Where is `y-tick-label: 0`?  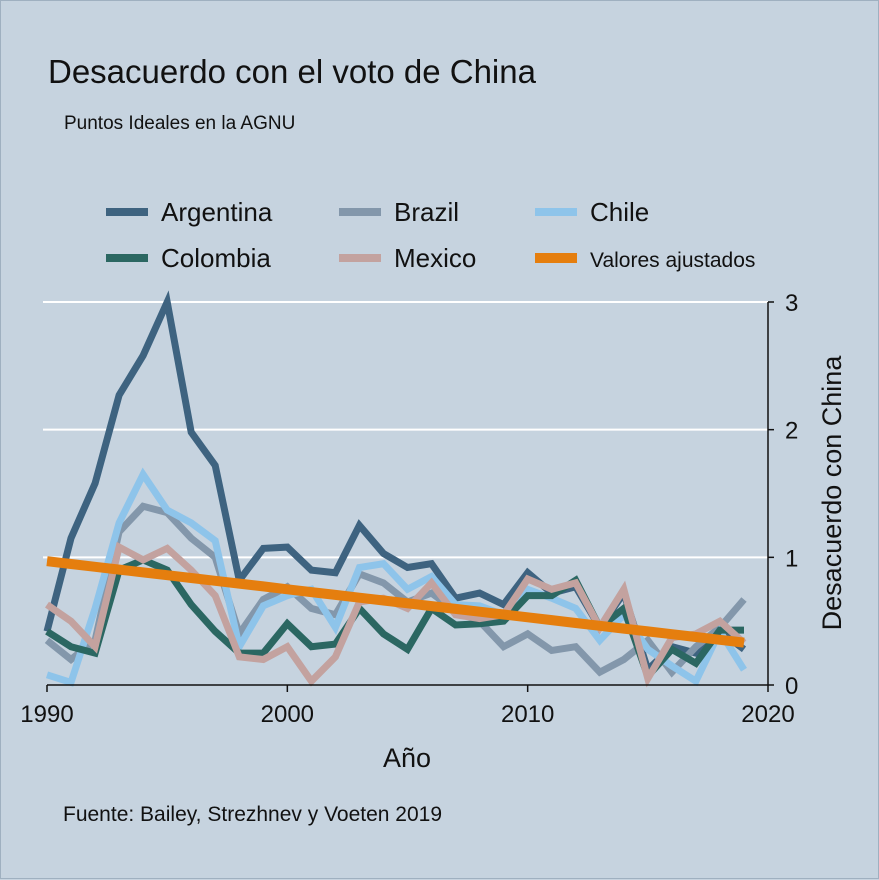
y-tick-label: 0 is located at coordinates (791, 686).